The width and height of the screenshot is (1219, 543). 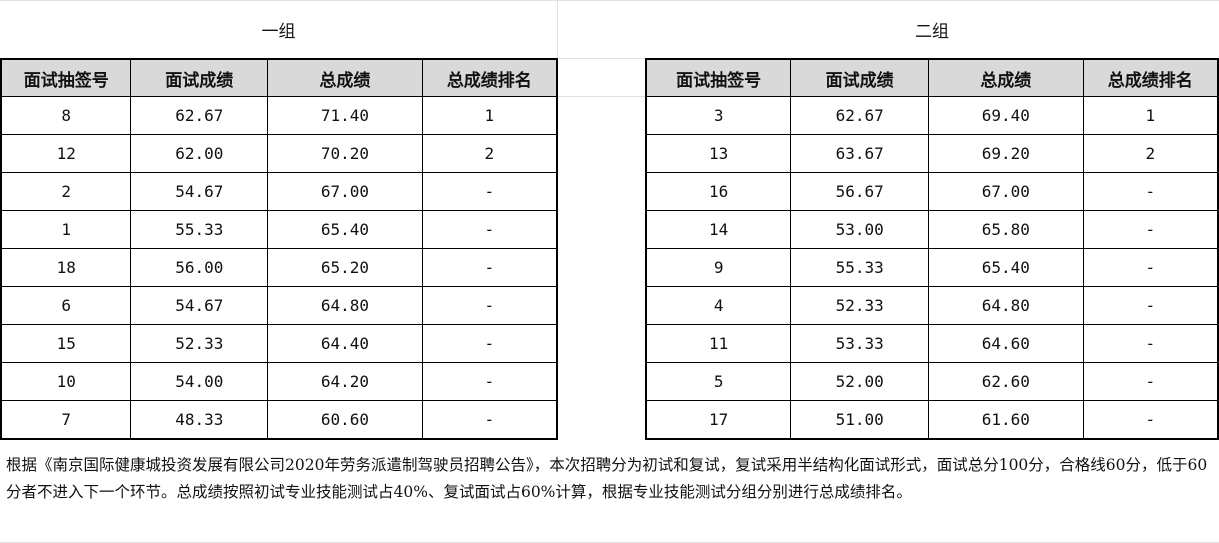 I want to click on table-cell: 13, so click(x=718, y=153).